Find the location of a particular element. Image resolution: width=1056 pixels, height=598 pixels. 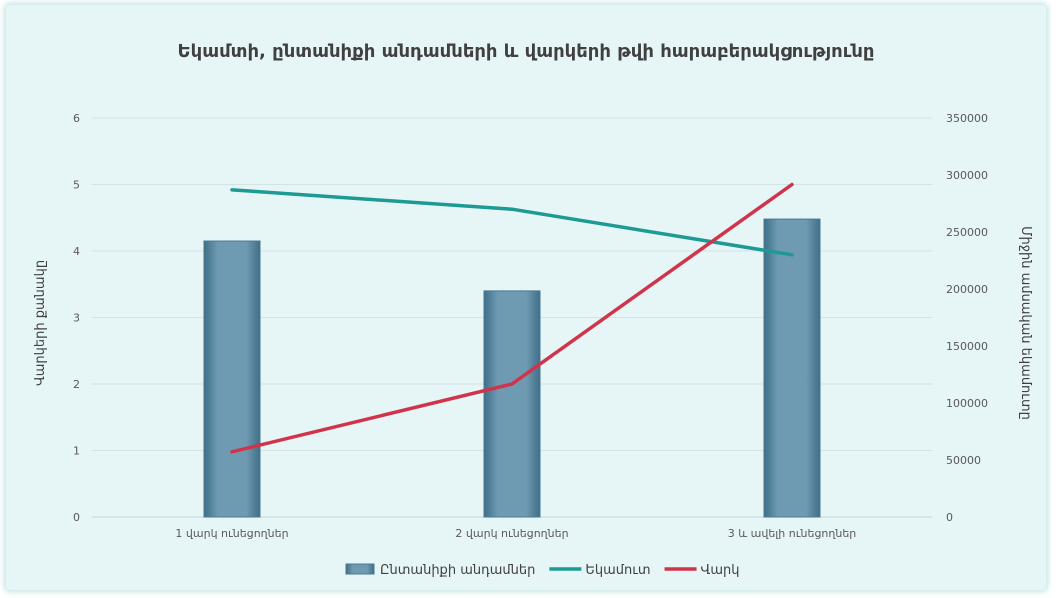

y-right-tick-label: 150000 is located at coordinates (967, 346).